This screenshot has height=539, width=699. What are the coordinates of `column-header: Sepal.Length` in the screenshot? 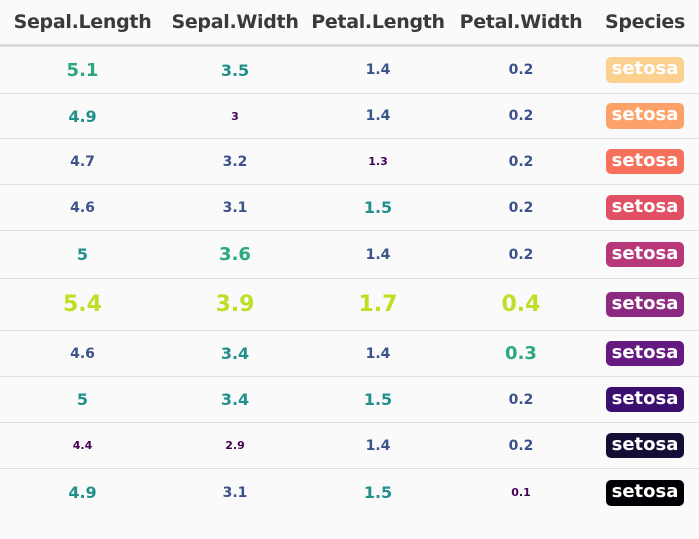 It's located at (82, 23).